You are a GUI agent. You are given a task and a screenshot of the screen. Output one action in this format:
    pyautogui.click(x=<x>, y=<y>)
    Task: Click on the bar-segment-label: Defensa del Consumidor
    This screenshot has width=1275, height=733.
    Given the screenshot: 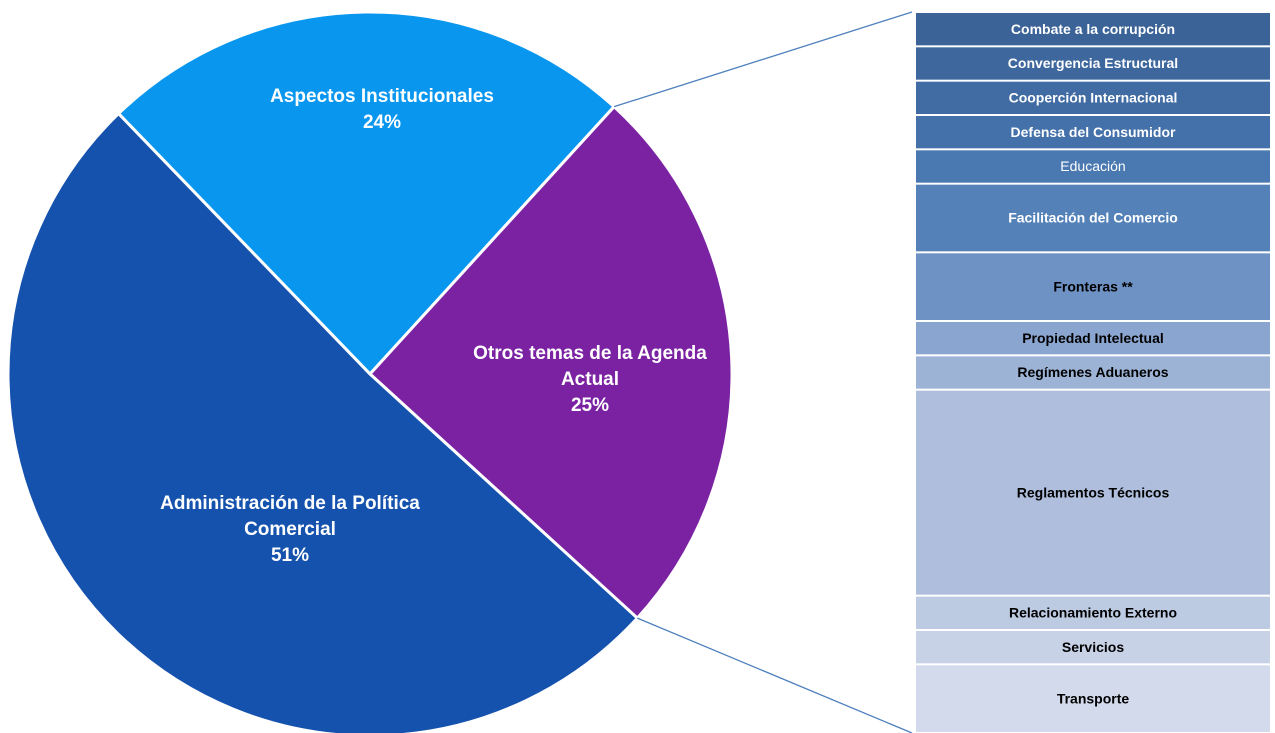 What is the action you would take?
    pyautogui.click(x=1093, y=132)
    